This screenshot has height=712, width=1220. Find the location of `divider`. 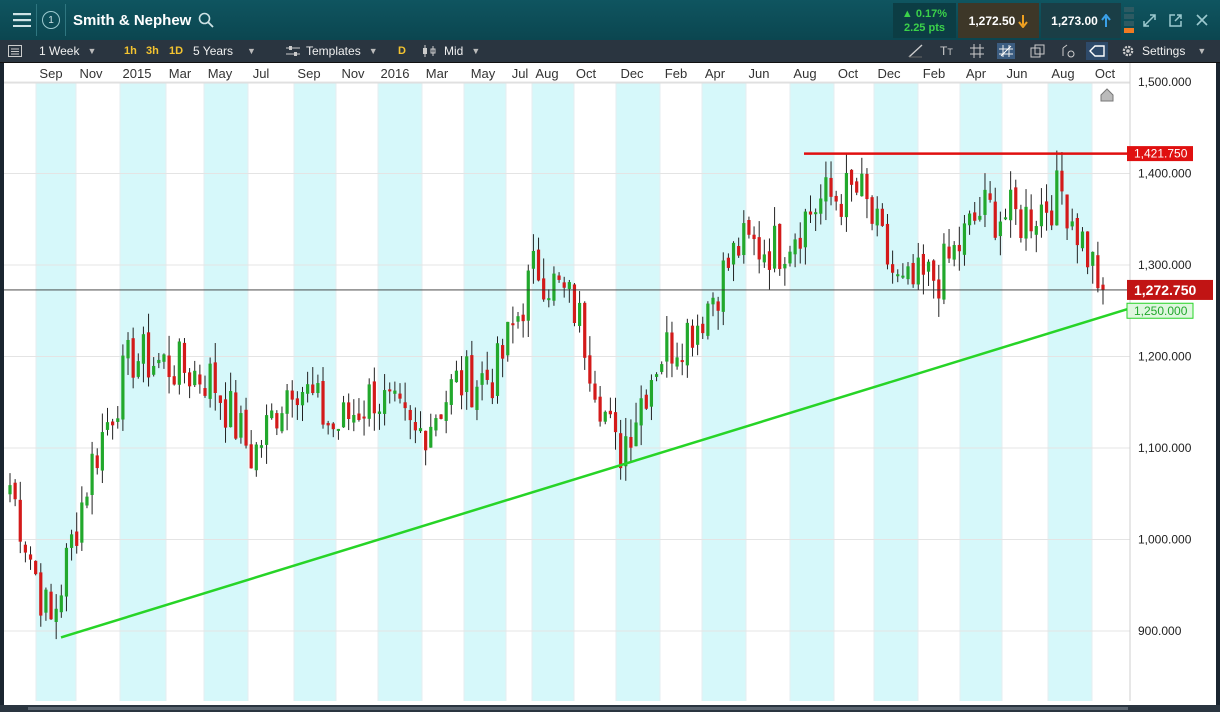

divider is located at coordinates (65, 20).